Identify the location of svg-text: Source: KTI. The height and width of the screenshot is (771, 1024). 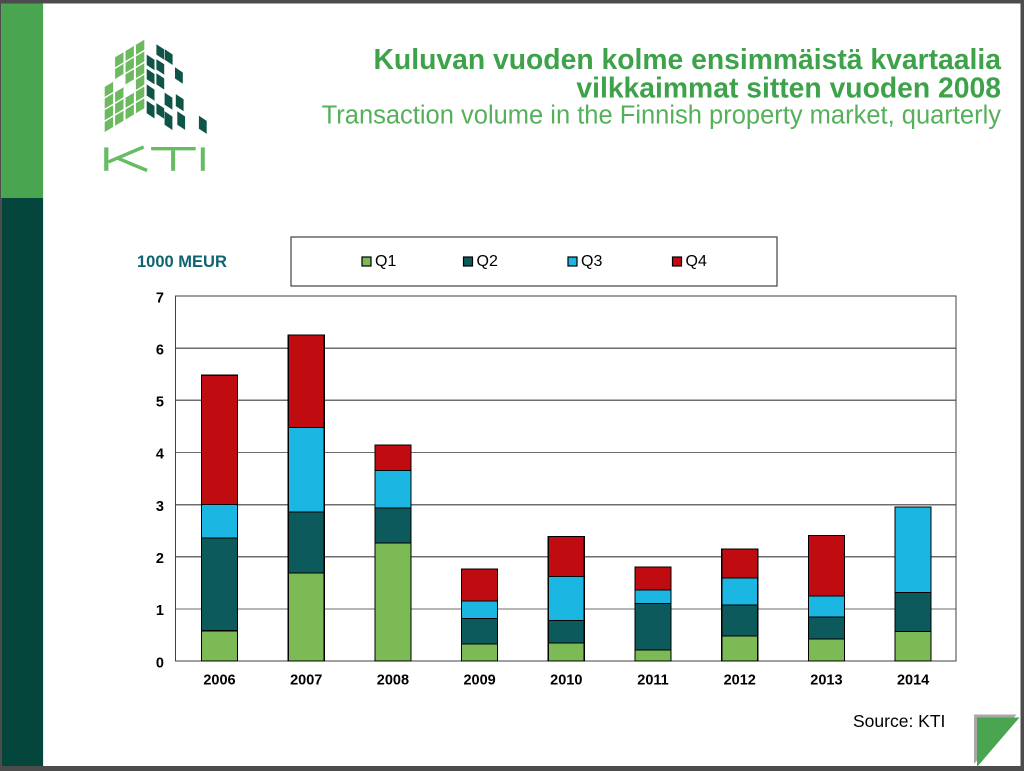
(899, 721).